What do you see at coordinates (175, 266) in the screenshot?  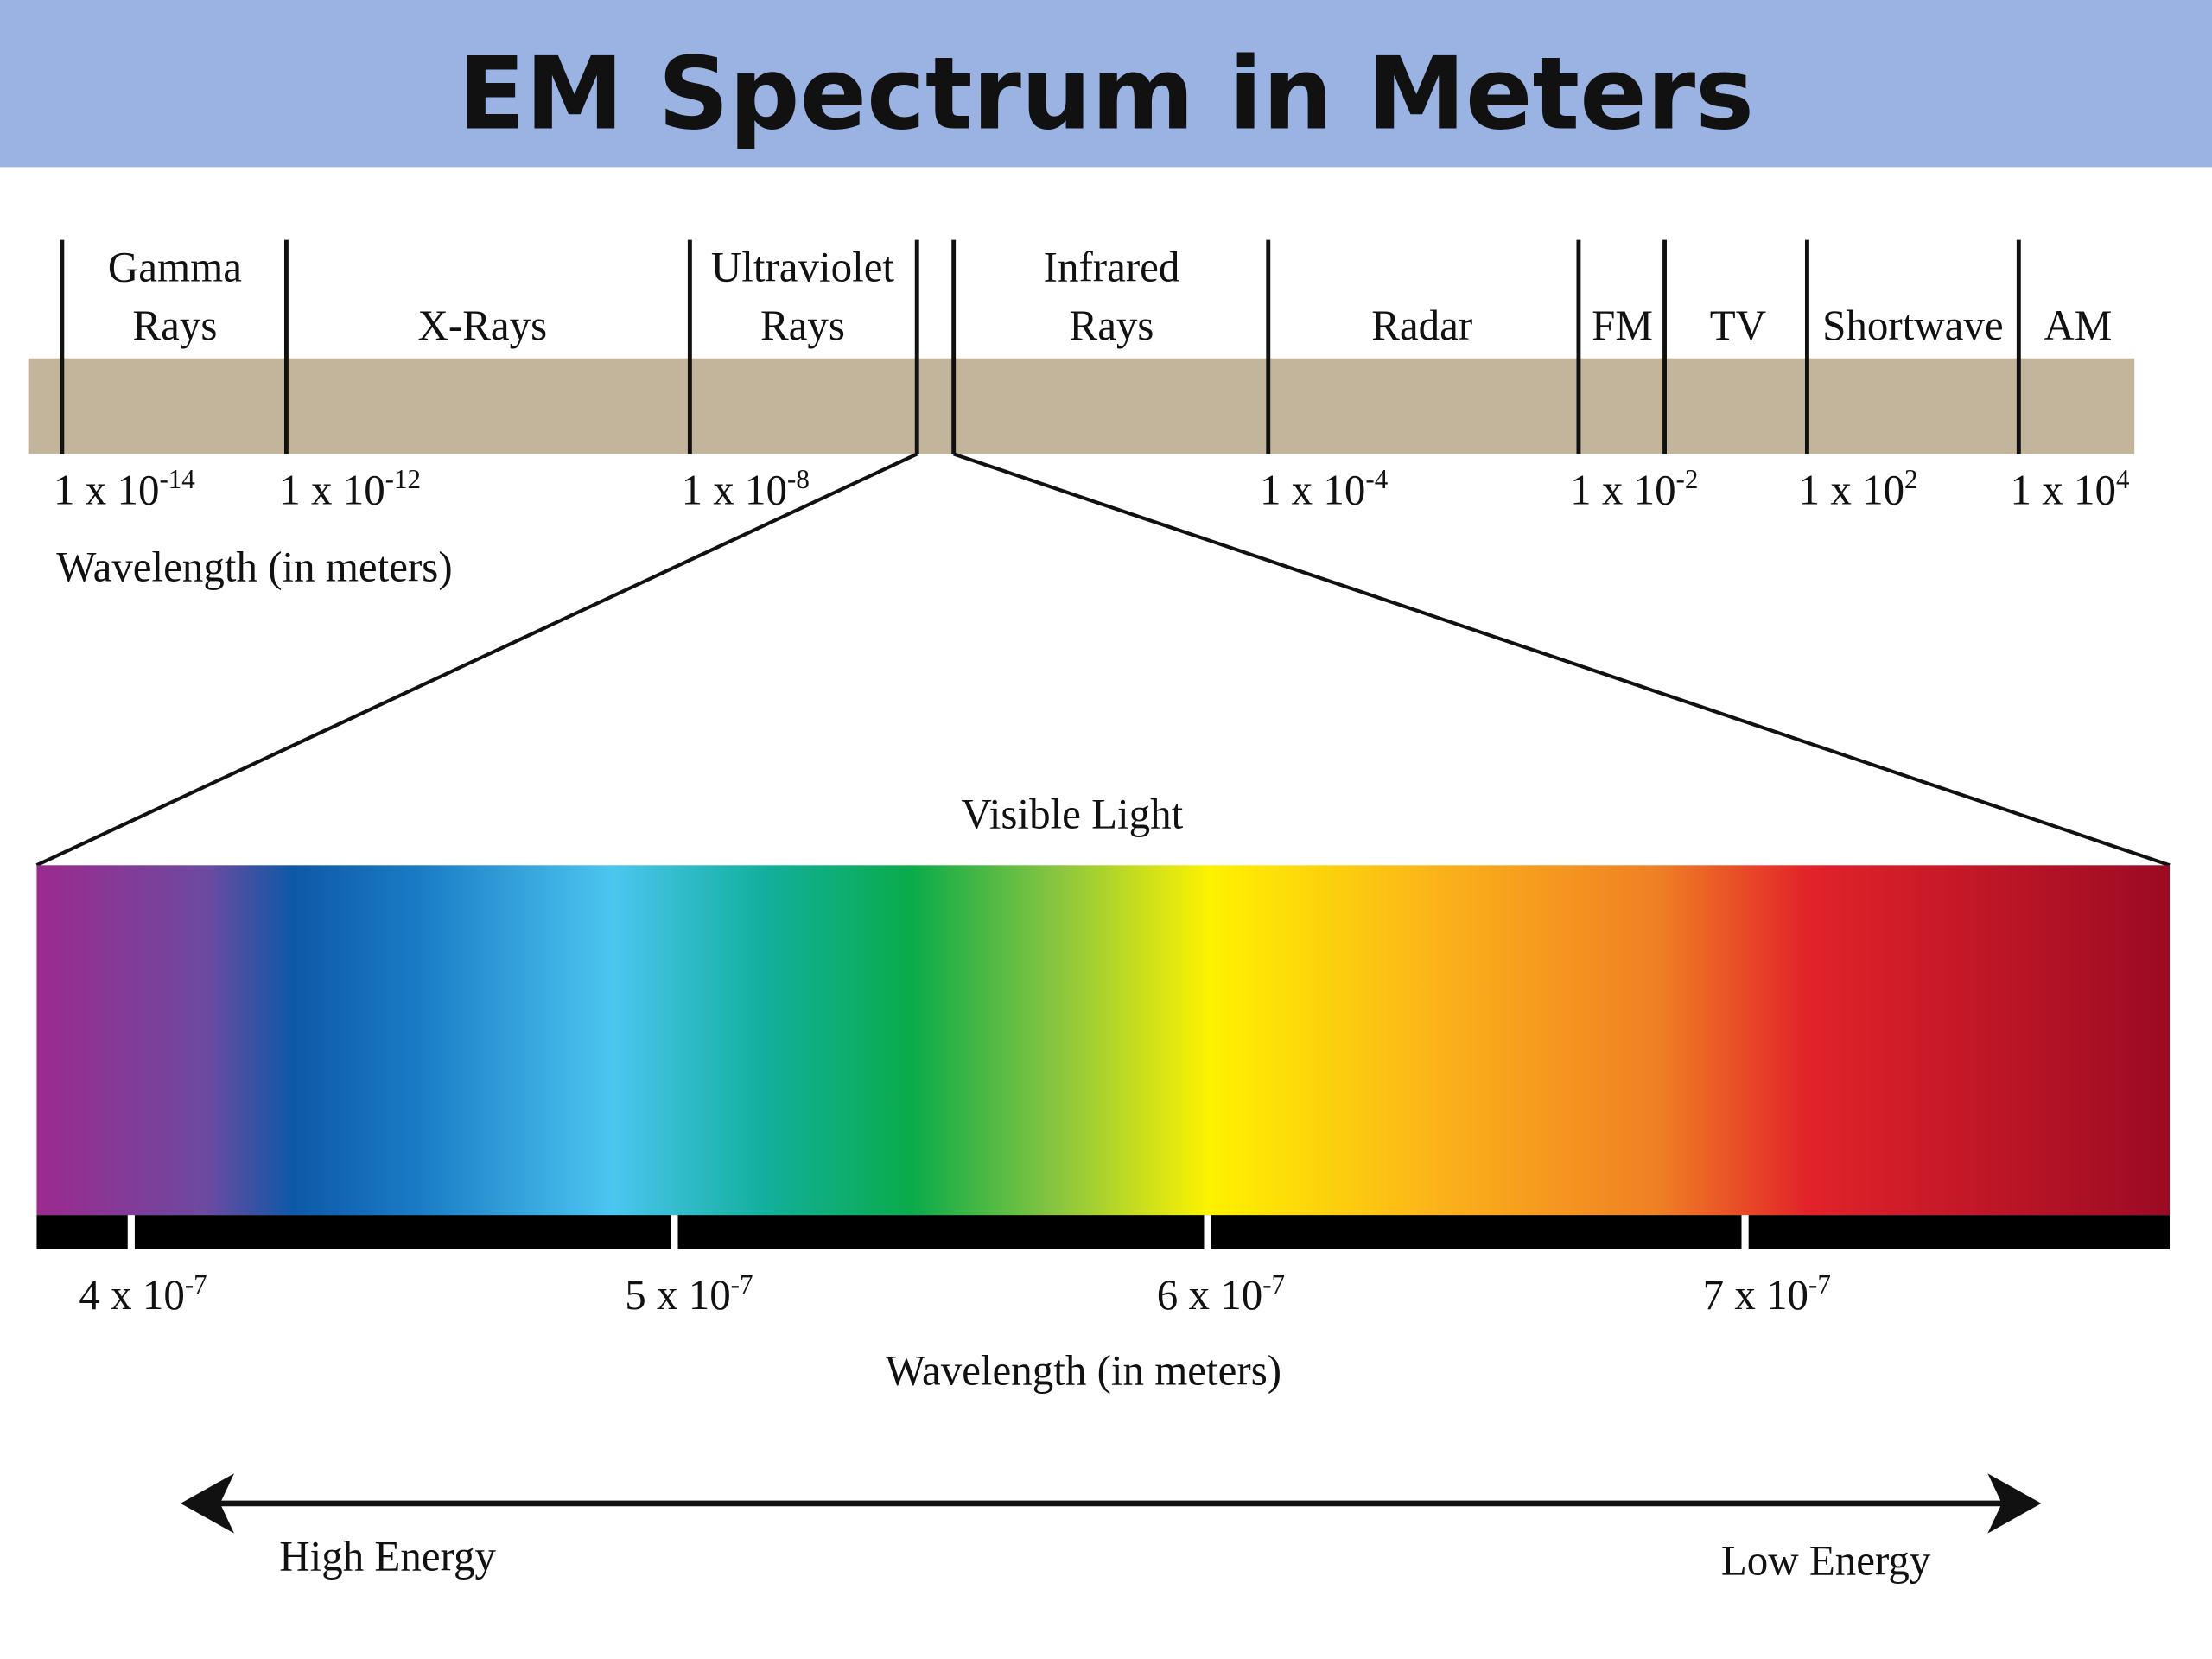 I see `band-label: Gamma` at bounding box center [175, 266].